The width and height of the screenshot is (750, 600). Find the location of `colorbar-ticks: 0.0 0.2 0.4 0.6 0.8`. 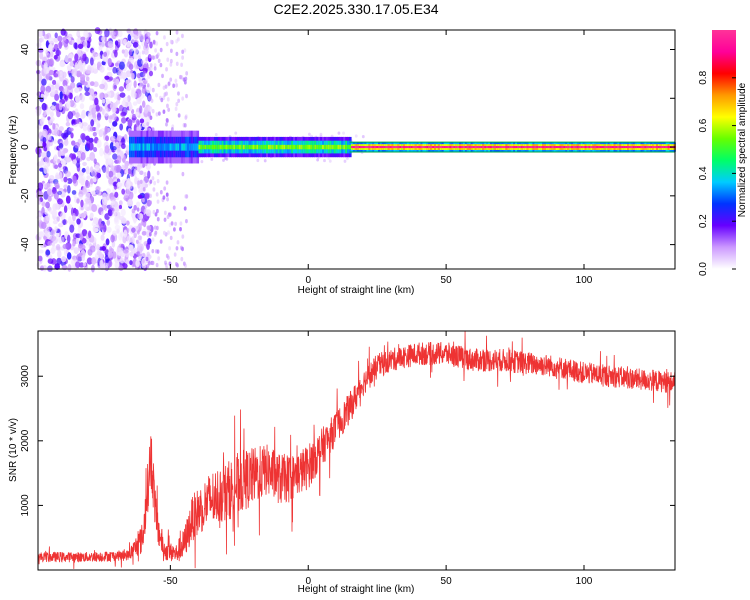

colorbar-ticks: 0.0 0.2 0.4 0.6 0.8 is located at coordinates (717, 173).